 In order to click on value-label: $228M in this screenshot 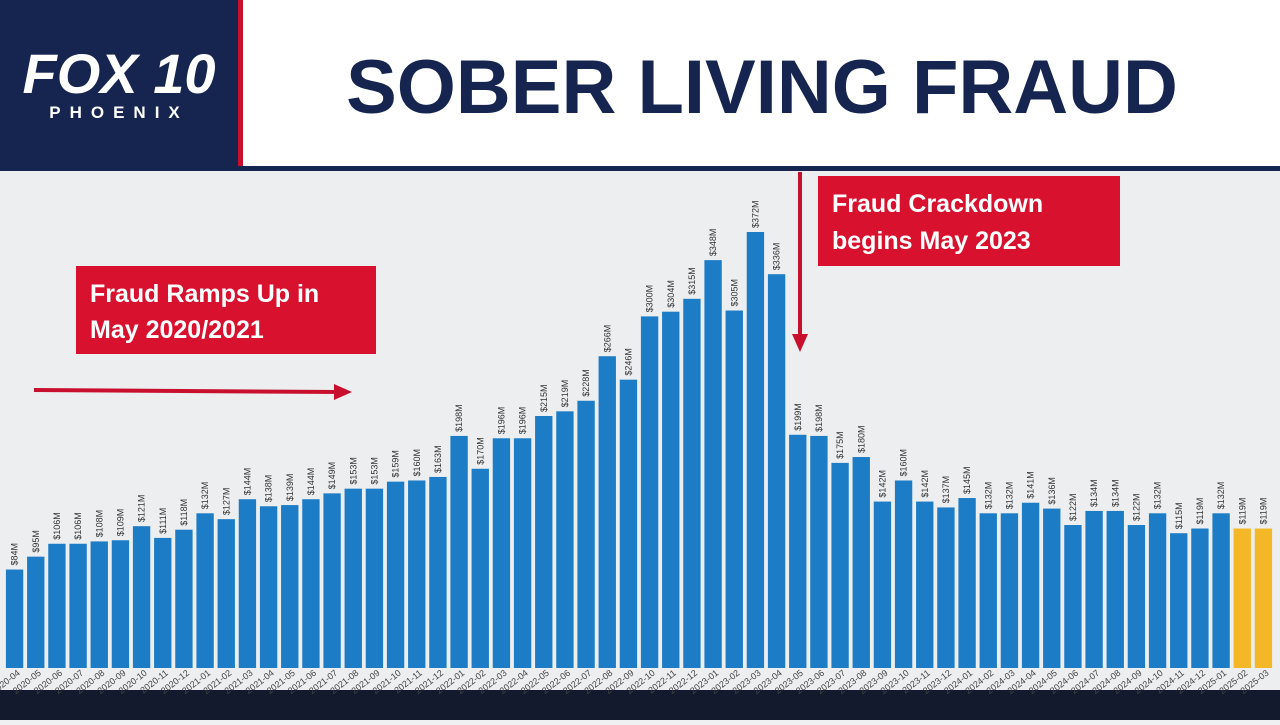, I will do `click(586, 383)`.